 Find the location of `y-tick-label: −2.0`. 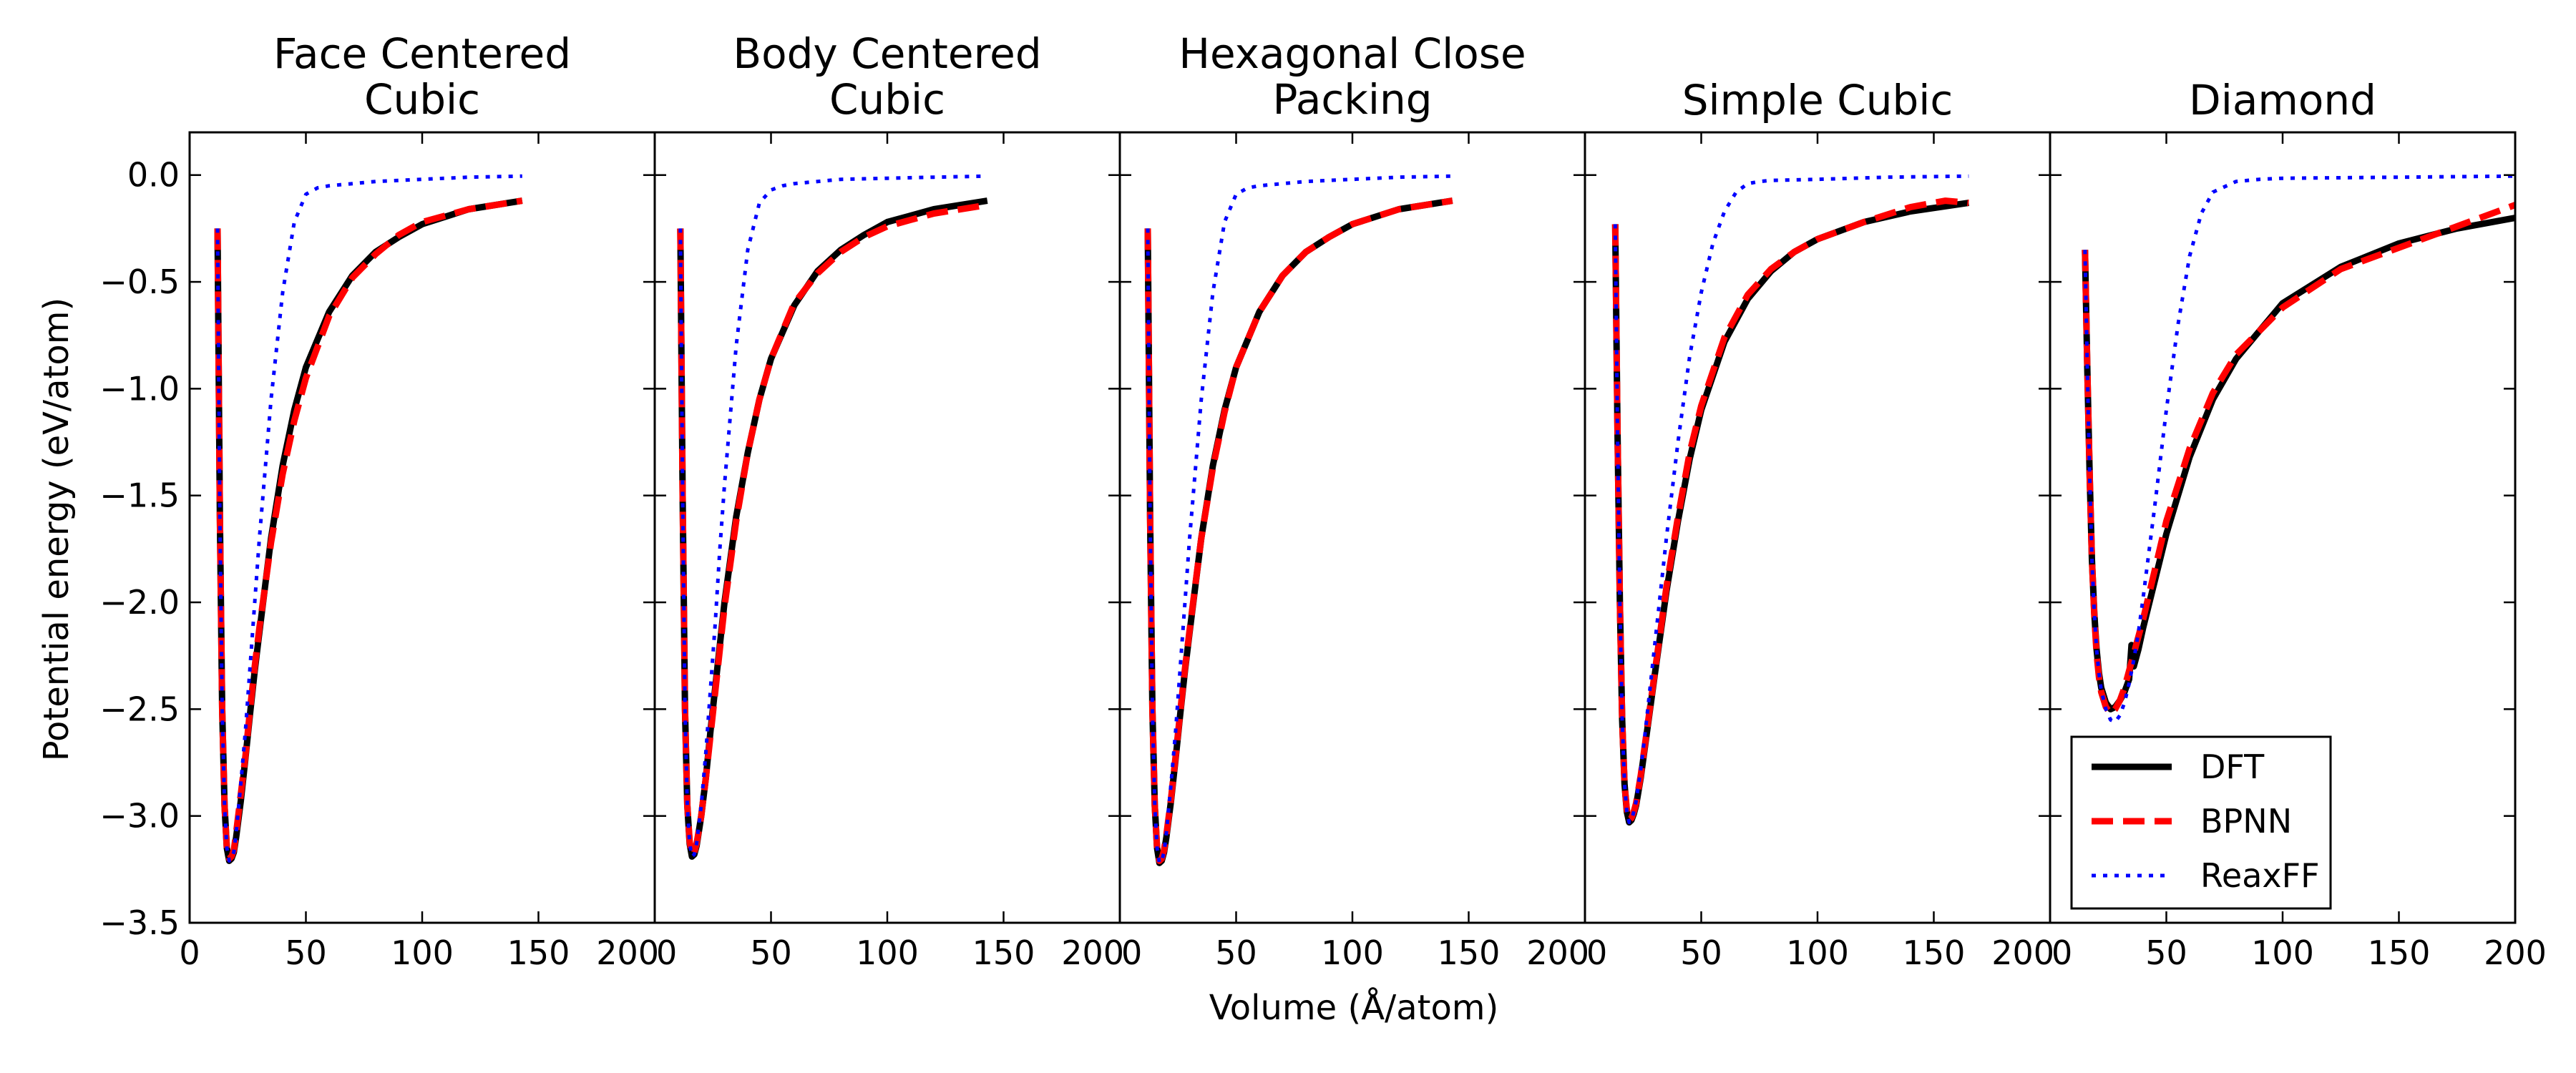

y-tick-label: −2.0 is located at coordinates (139, 603).